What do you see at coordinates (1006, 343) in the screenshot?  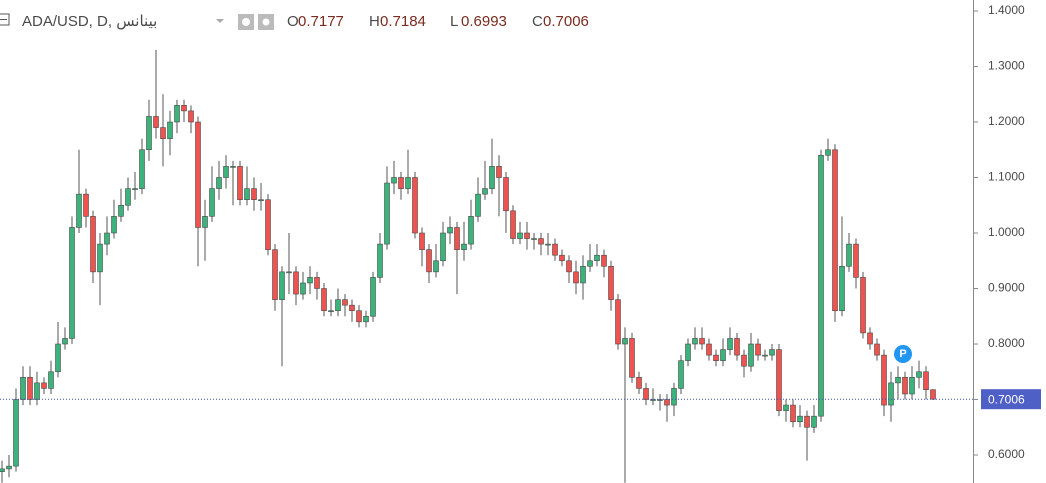 I see `y-tick-label: 0.8000` at bounding box center [1006, 343].